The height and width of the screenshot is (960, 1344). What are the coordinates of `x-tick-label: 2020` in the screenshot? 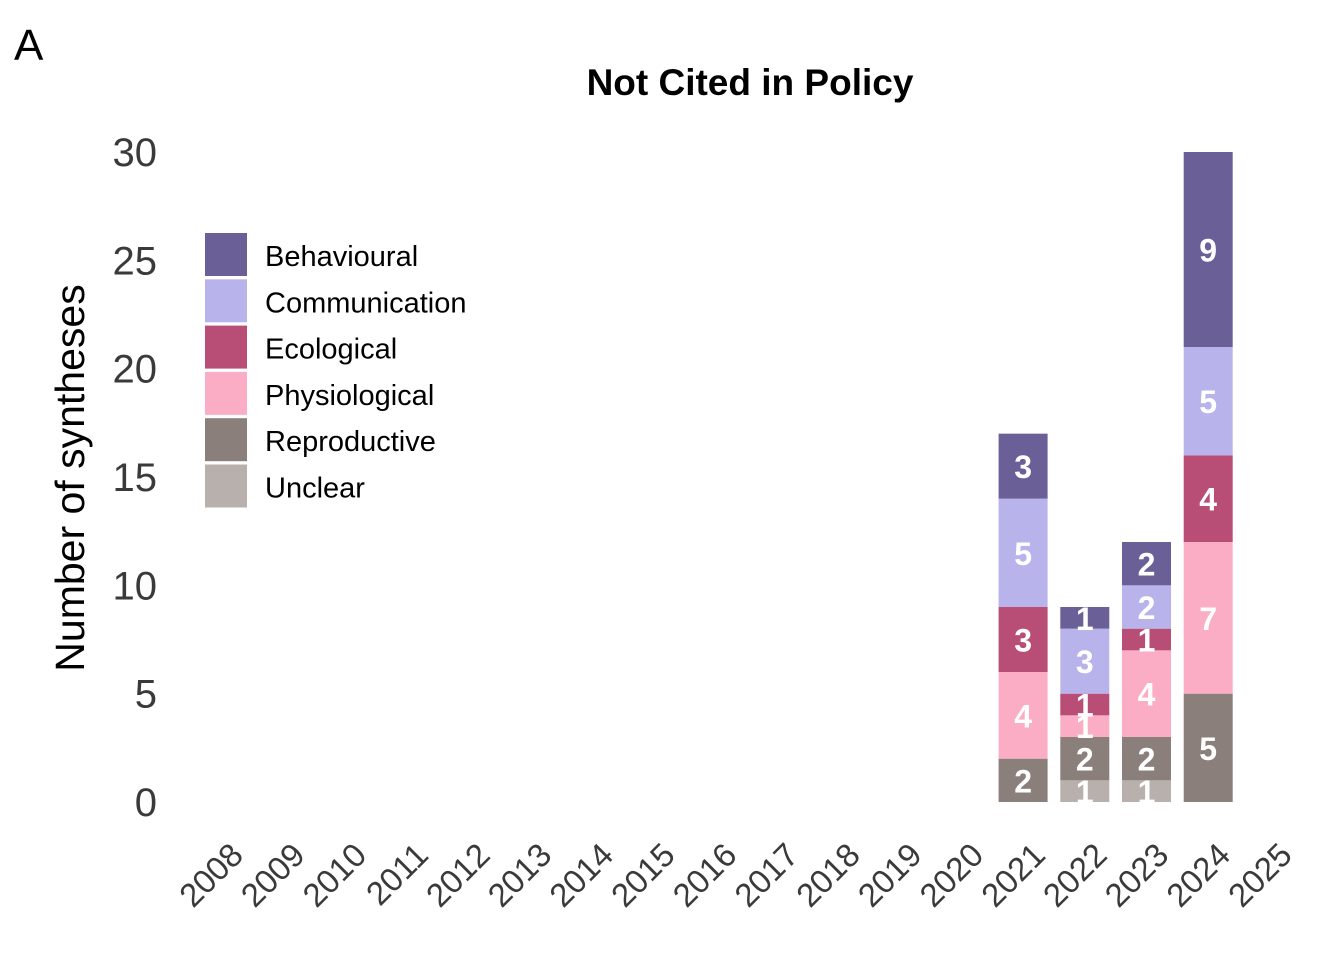 It's located at (951, 875).